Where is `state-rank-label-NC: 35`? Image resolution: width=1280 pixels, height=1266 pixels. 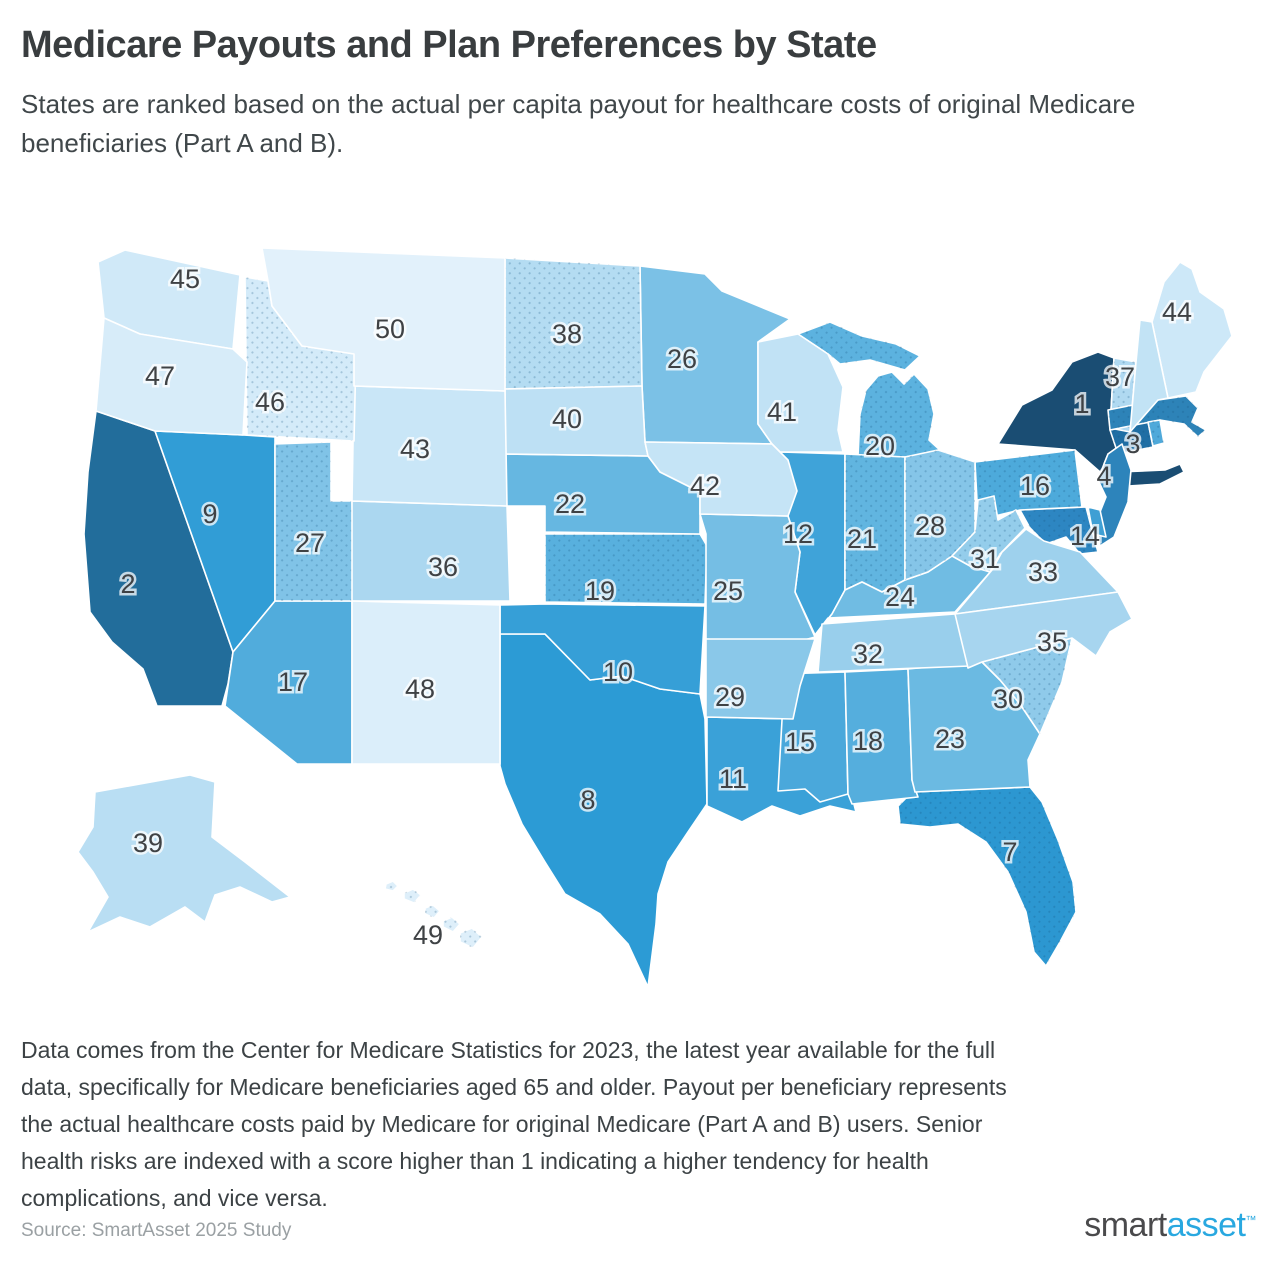
state-rank-label-NC: 35 is located at coordinates (1052, 642).